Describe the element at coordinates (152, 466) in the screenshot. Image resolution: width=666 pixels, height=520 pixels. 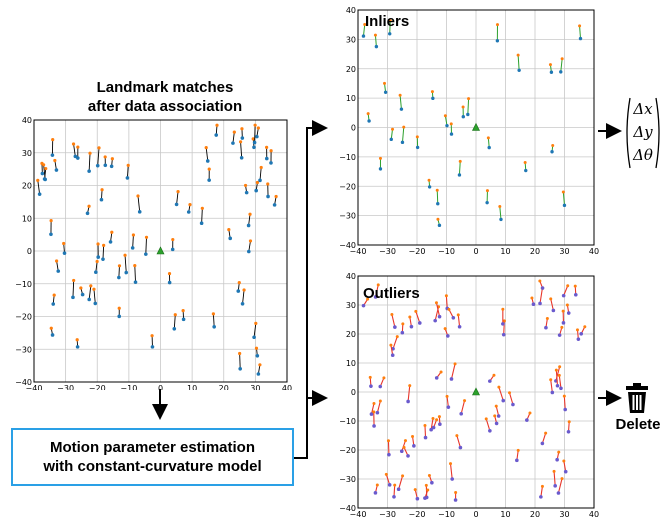
I see `motion-box-line2: with constant-curvature model` at that location.